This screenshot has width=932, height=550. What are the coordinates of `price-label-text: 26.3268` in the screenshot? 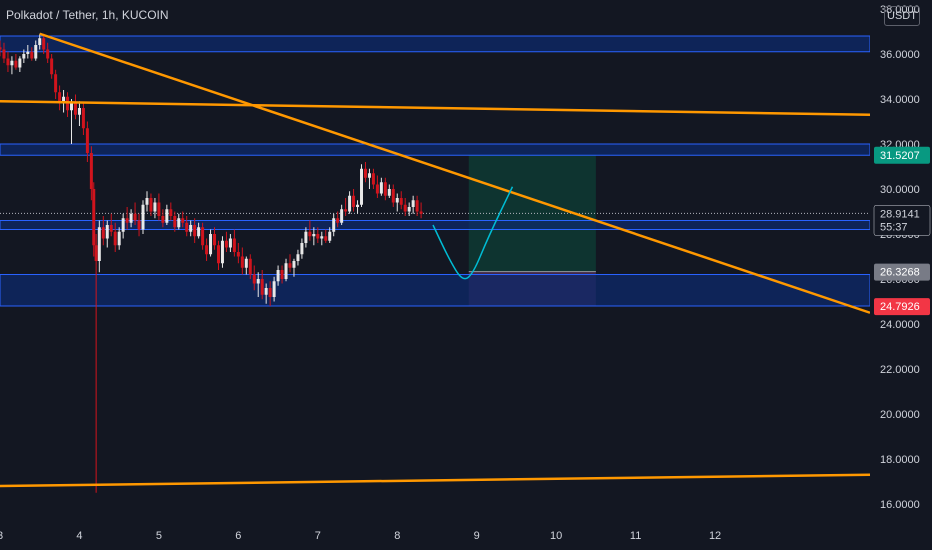 It's located at (900, 273).